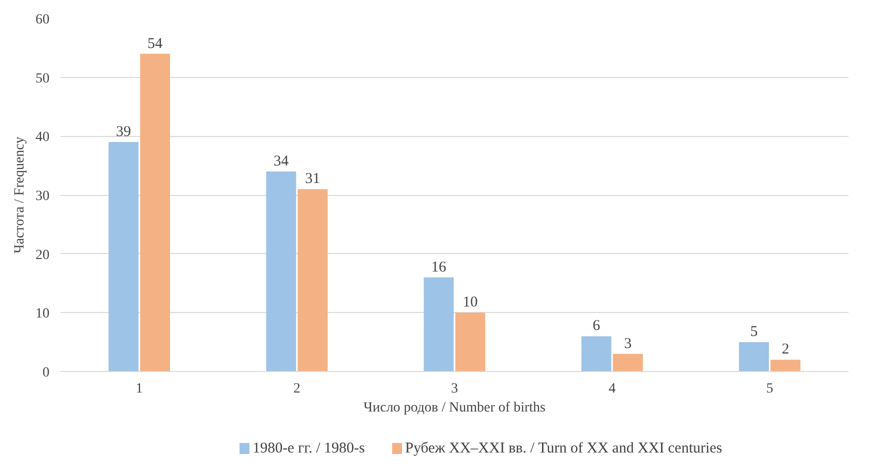  Describe the element at coordinates (296, 389) in the screenshot. I see `x-tick-label: 2` at that location.